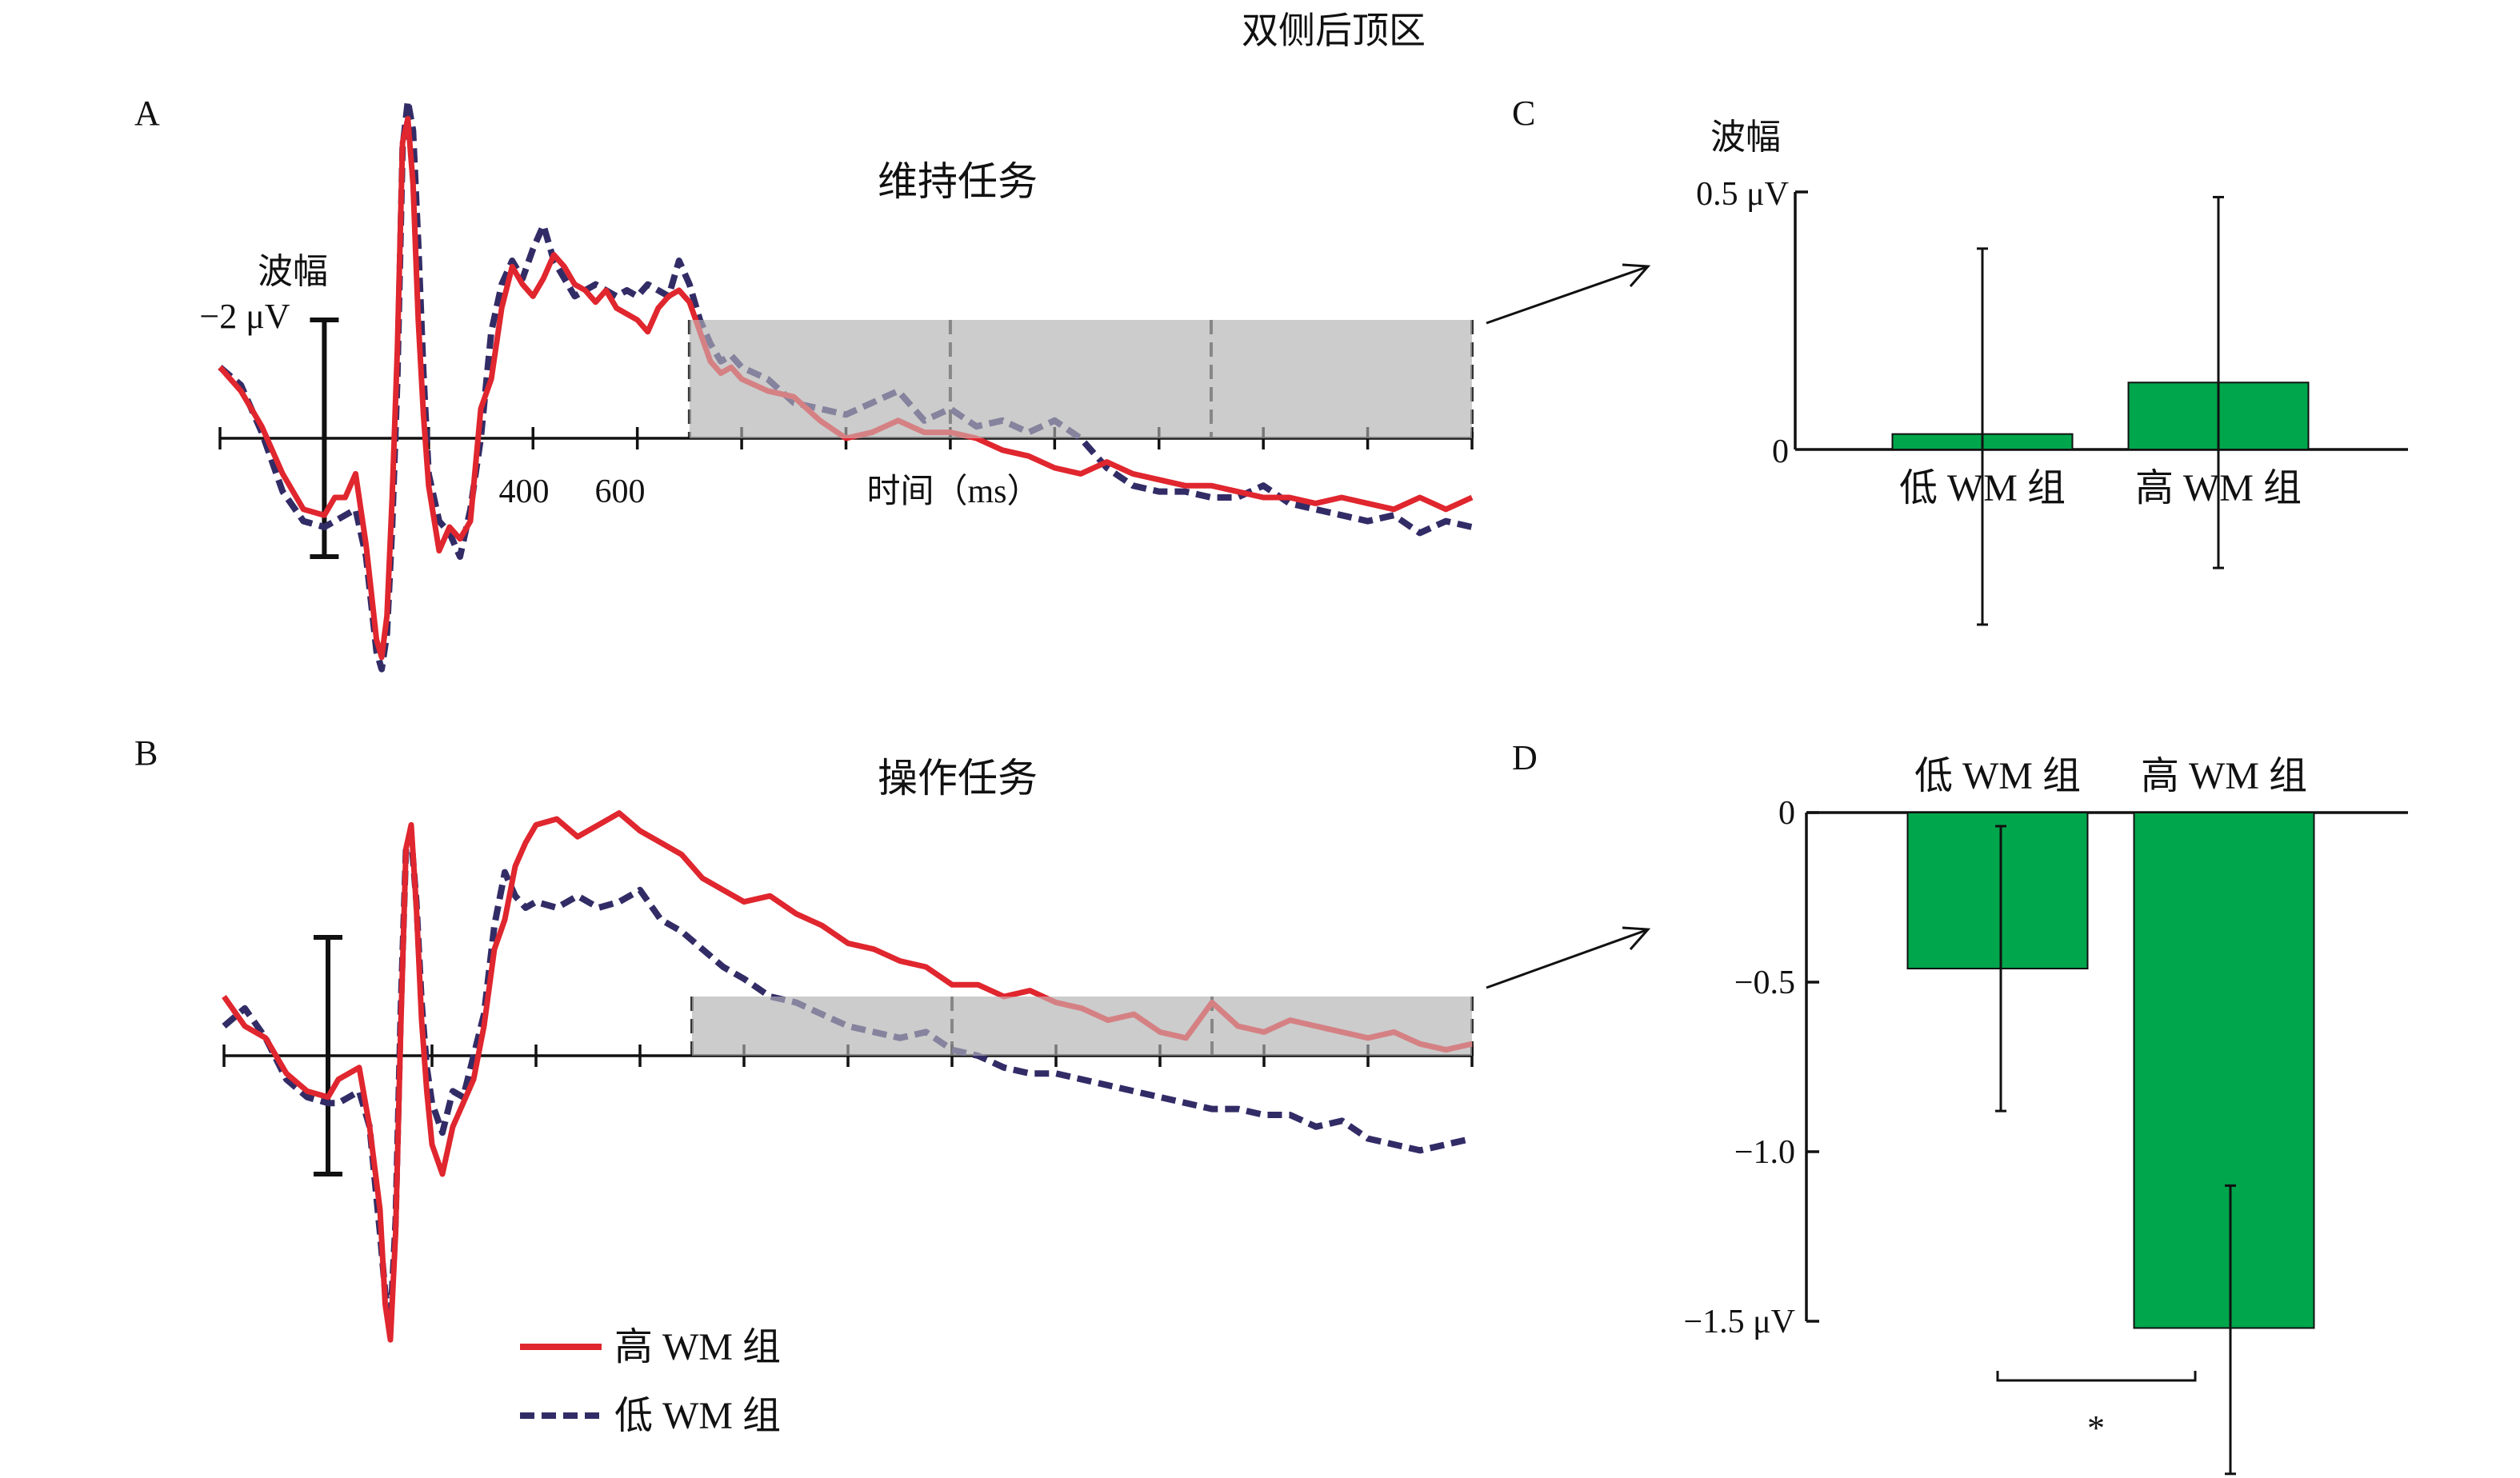  I want to click on category-label-d-high: 高 WM 组, so click(2224, 776).